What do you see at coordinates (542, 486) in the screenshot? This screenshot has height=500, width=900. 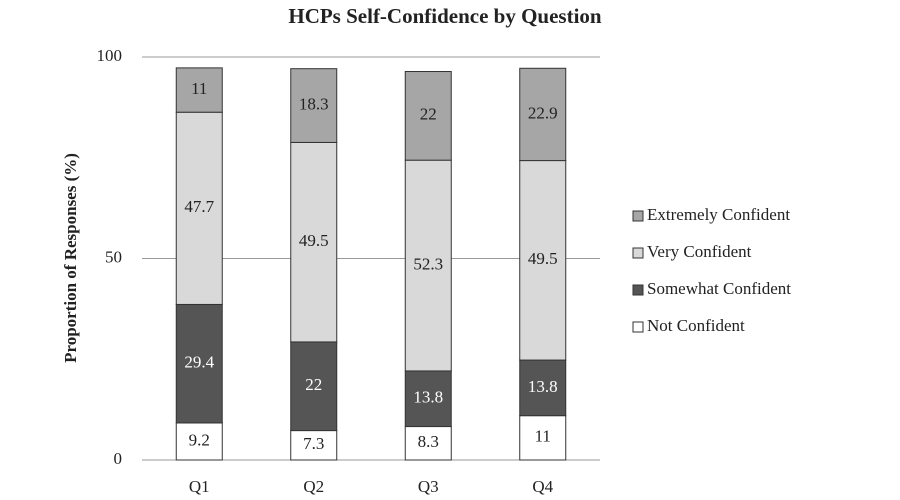 I see `x-tick-label: Q4` at bounding box center [542, 486].